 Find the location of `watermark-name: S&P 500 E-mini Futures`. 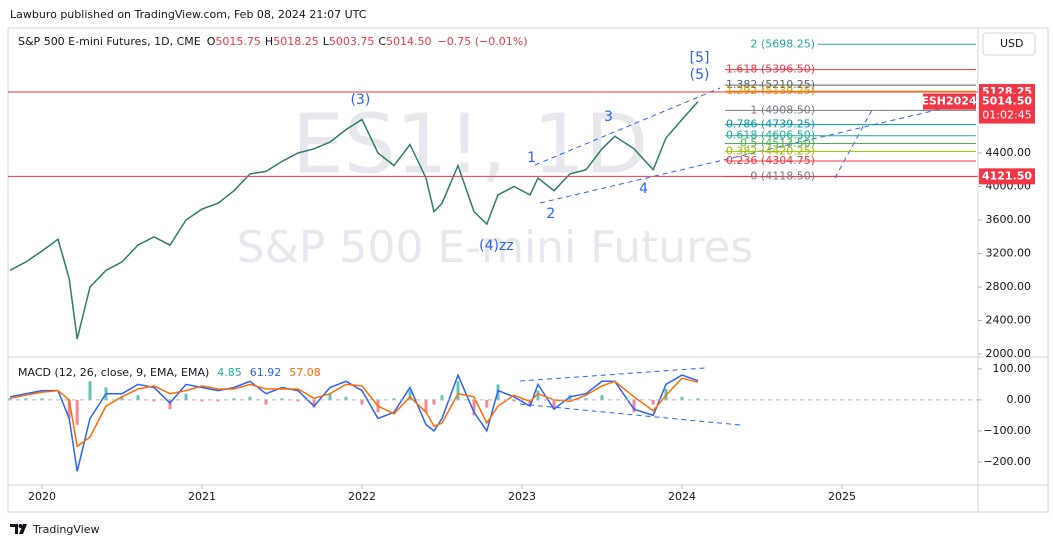

watermark-name: S&P 500 E-mini Futures is located at coordinates (495, 247).